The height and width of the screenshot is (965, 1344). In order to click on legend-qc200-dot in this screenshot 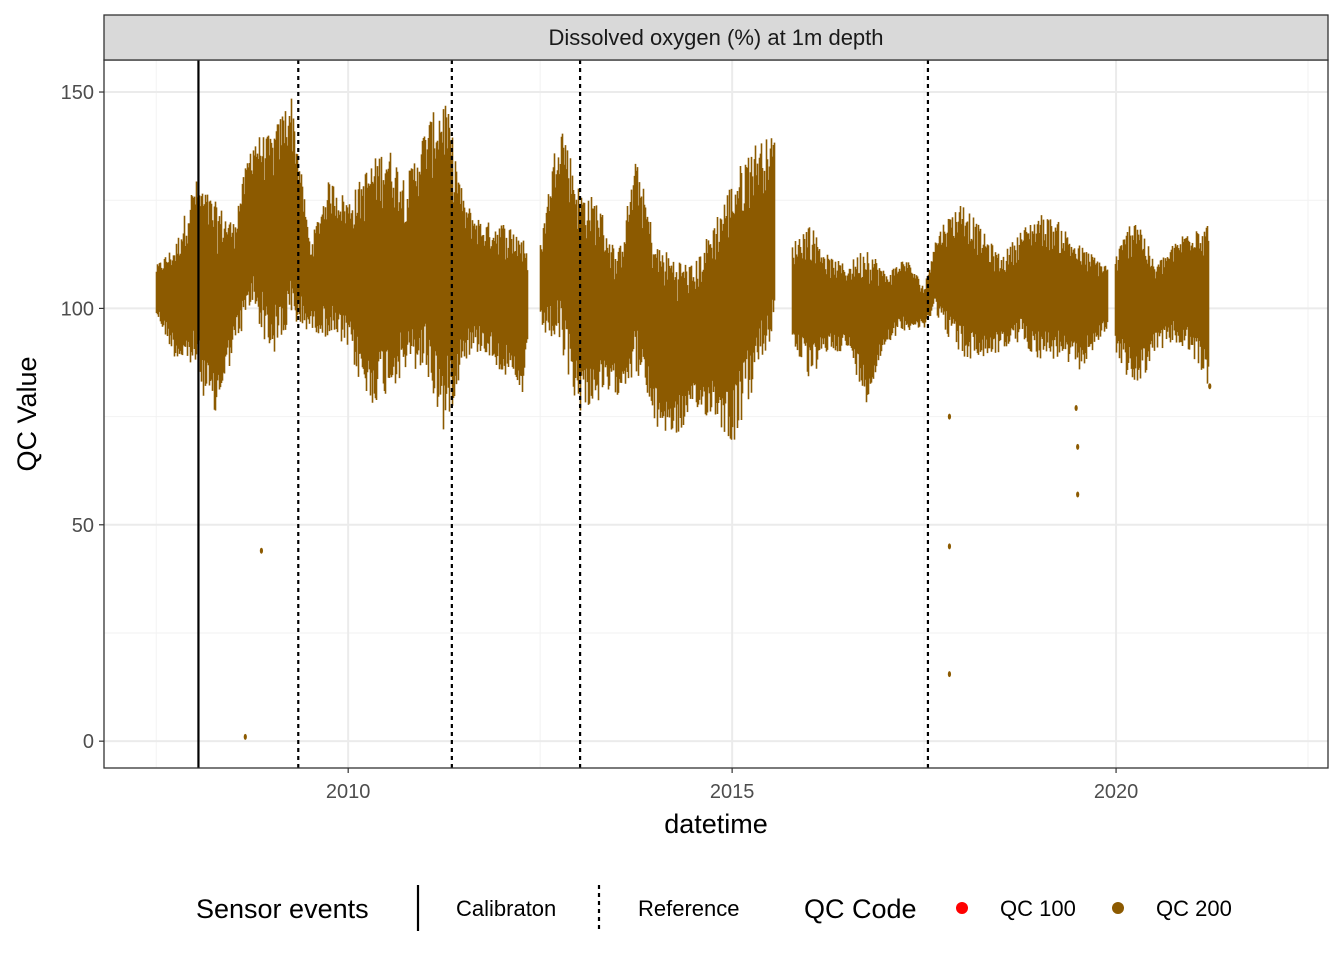, I will do `click(1118, 908)`.